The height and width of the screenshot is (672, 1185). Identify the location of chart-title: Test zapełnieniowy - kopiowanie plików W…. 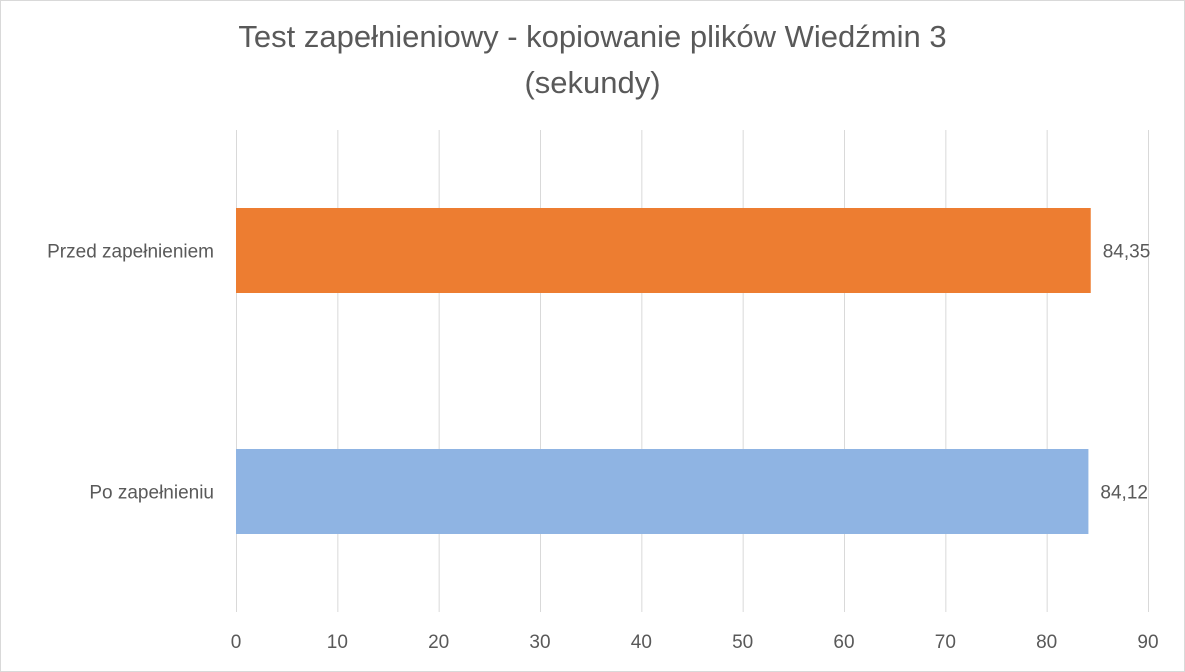
(592, 60).